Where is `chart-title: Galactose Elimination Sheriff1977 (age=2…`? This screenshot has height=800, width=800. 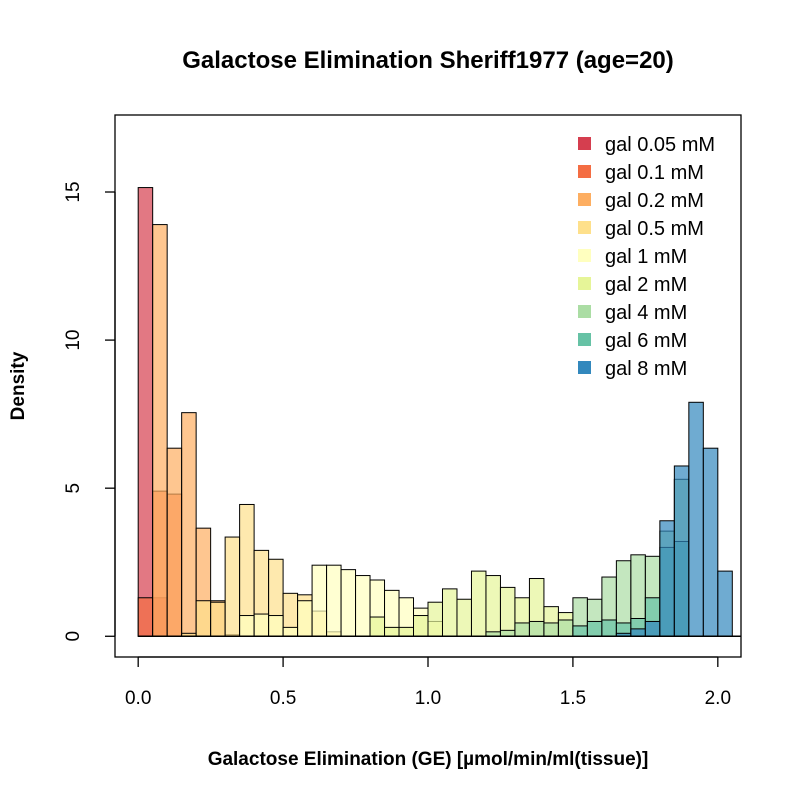
chart-title: Galactose Elimination Sheriff1977 (age=2… is located at coordinates (428, 60).